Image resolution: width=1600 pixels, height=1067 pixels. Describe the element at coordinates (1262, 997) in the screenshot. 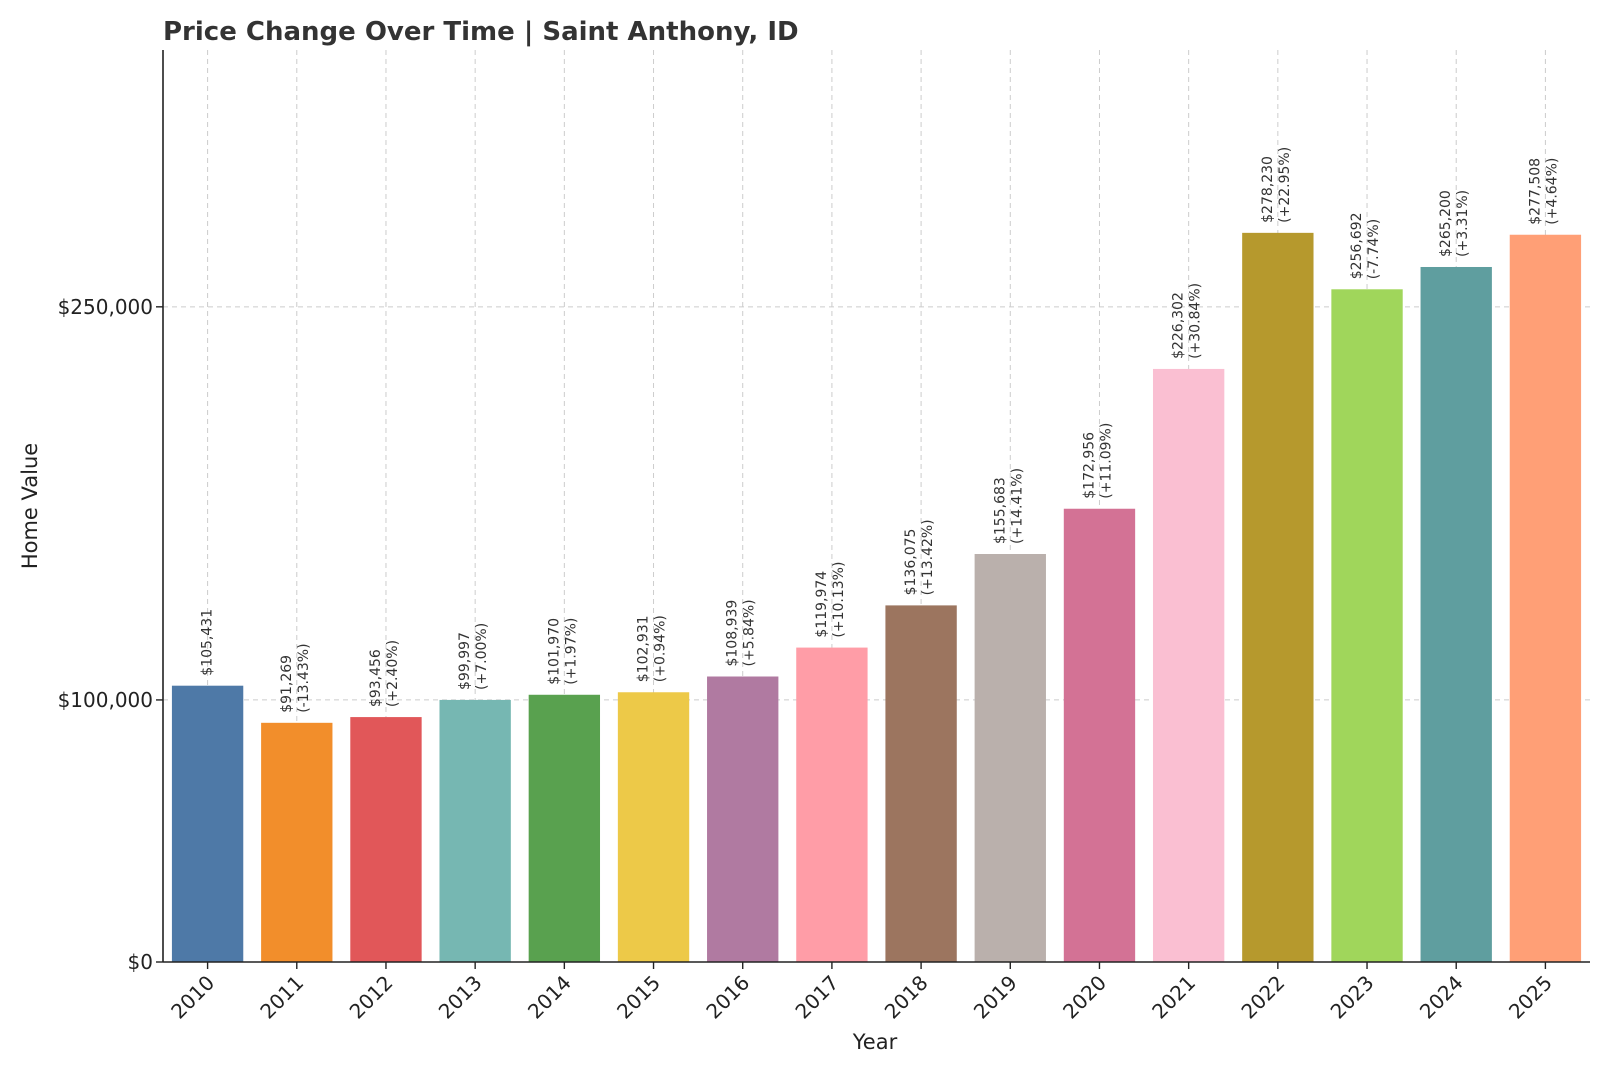

I see `x-tick-label: 2022` at that location.